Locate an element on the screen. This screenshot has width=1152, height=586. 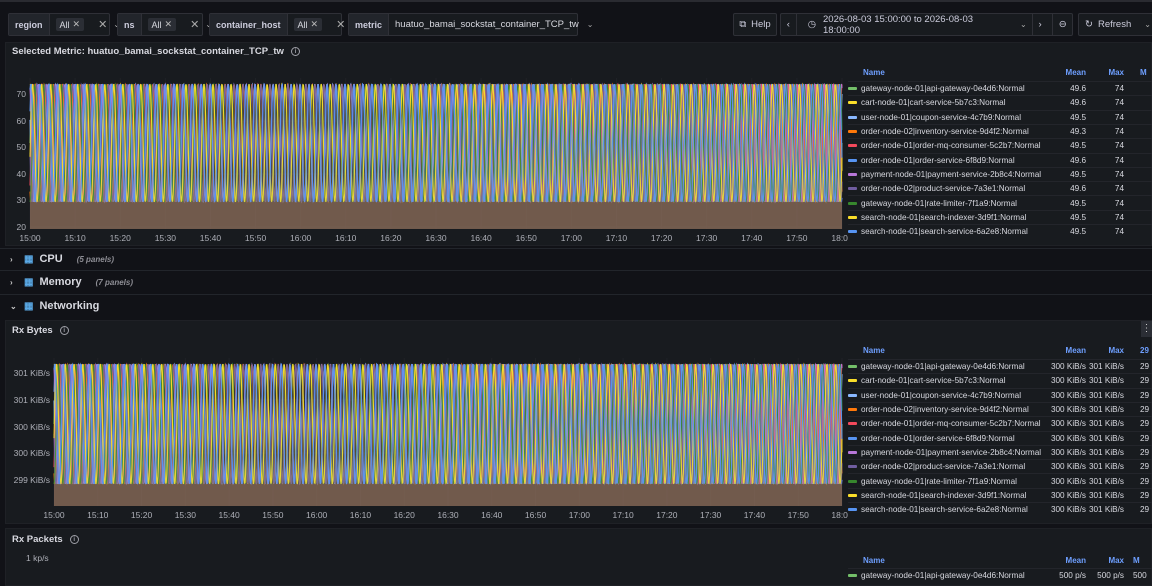
x-axis-tick: 15:10 is located at coordinates (98, 515).